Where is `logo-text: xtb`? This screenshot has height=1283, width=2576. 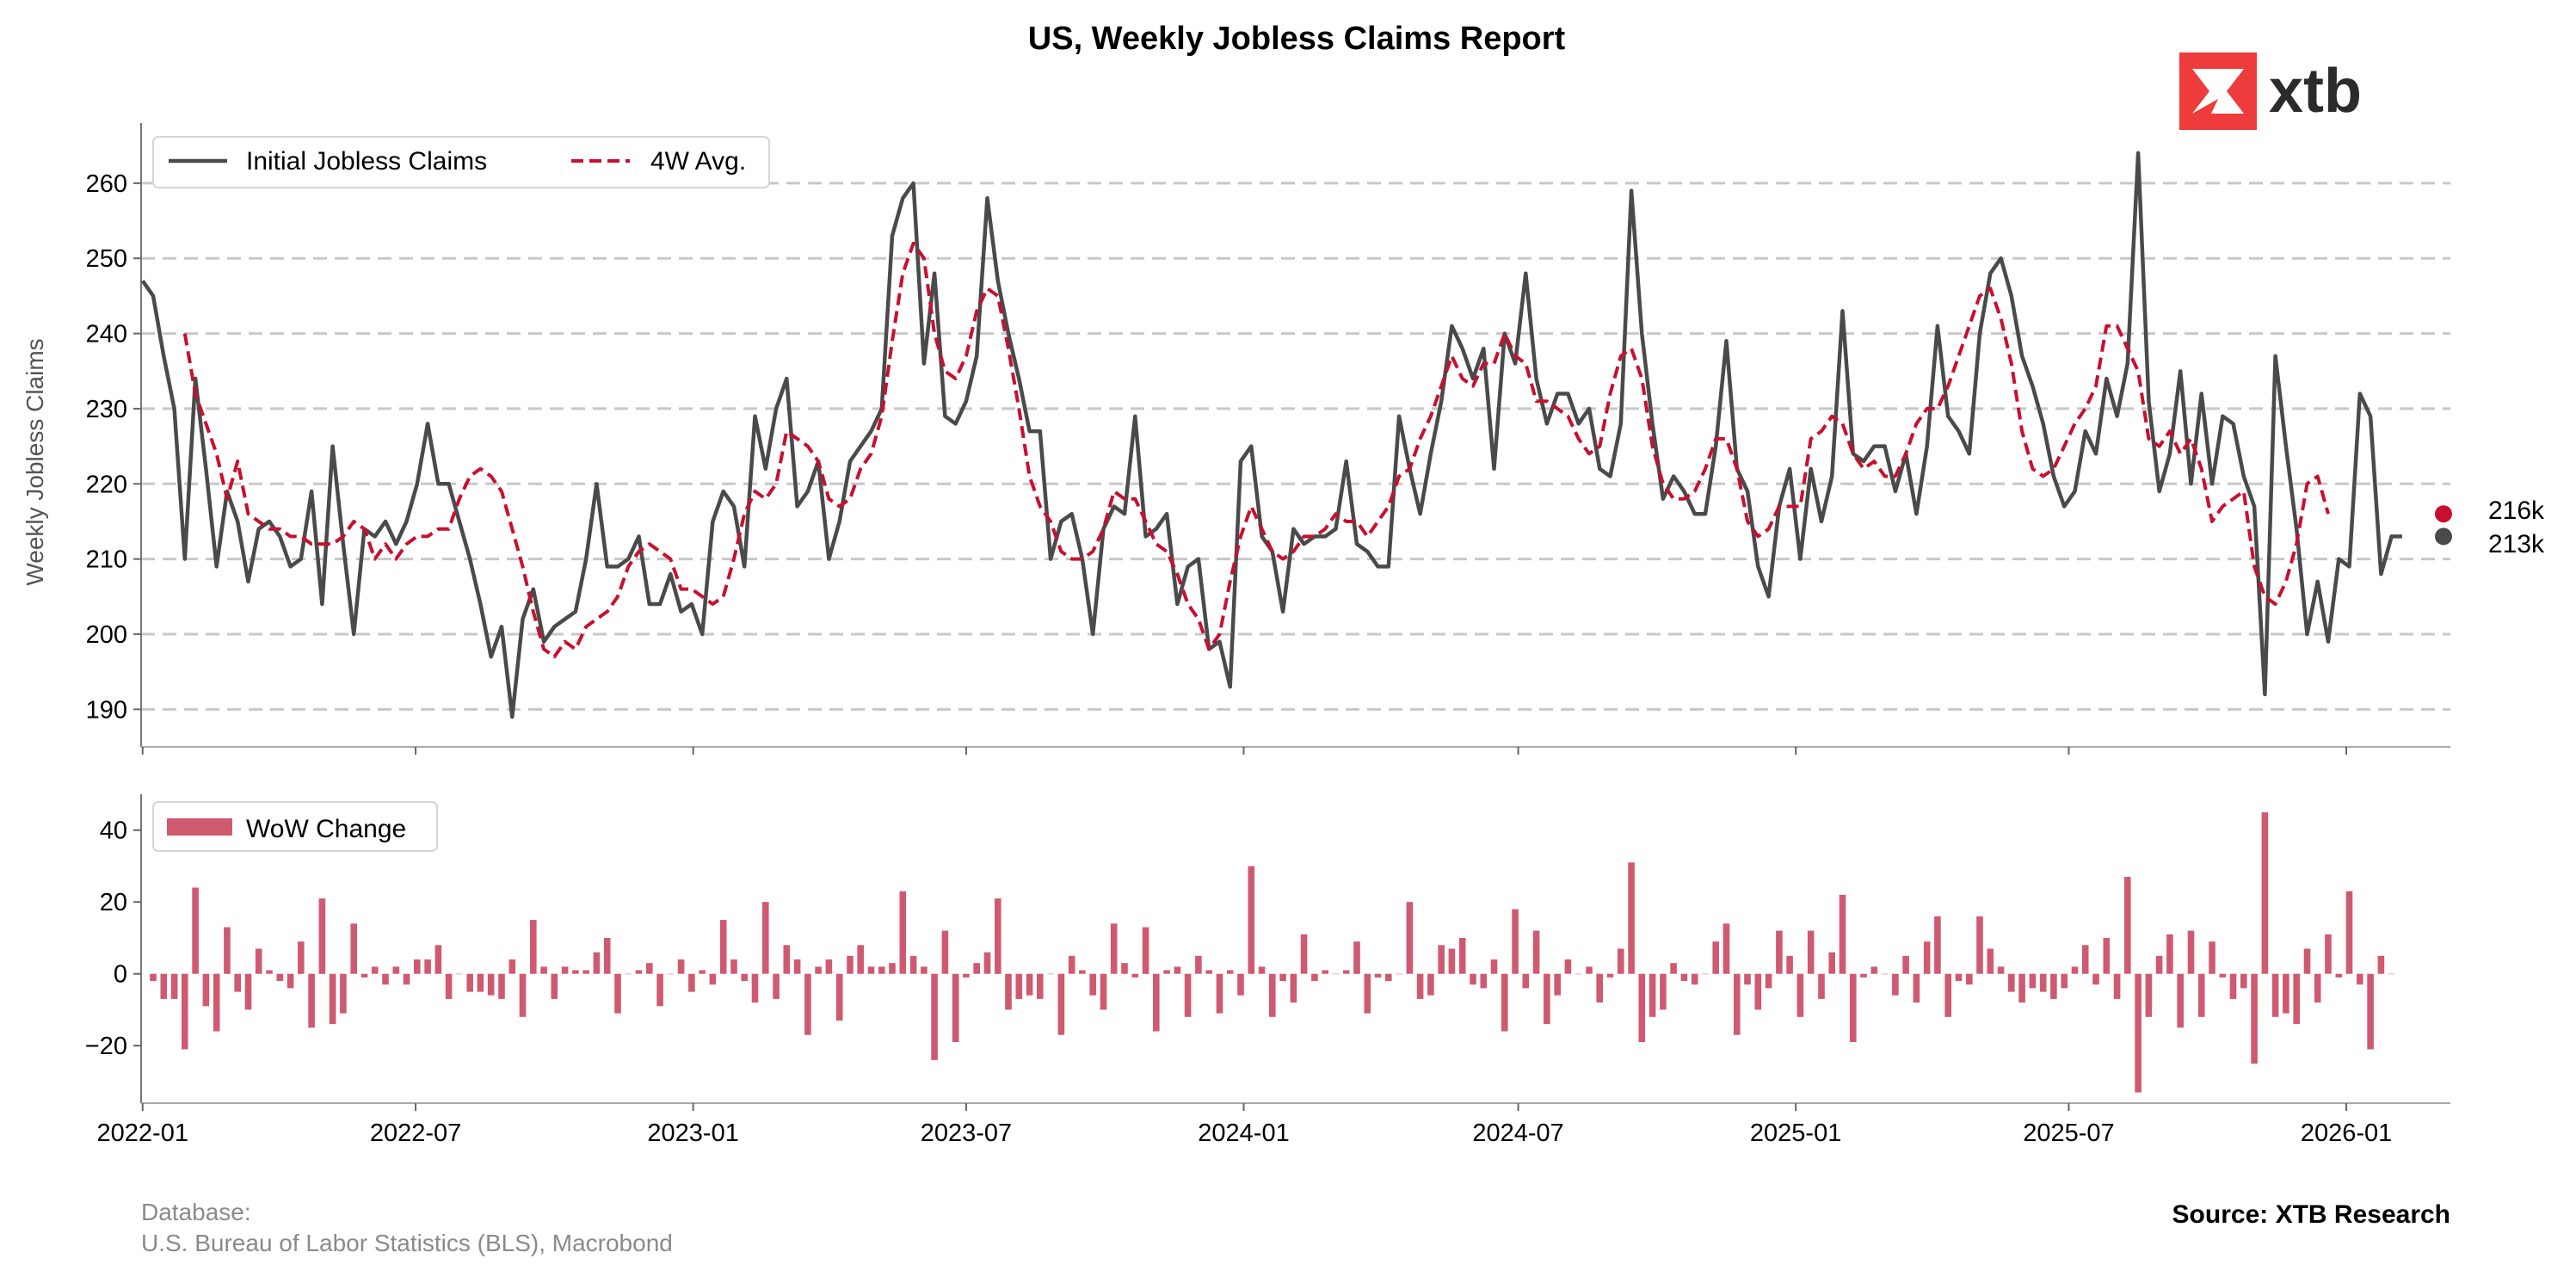 logo-text: xtb is located at coordinates (2315, 91).